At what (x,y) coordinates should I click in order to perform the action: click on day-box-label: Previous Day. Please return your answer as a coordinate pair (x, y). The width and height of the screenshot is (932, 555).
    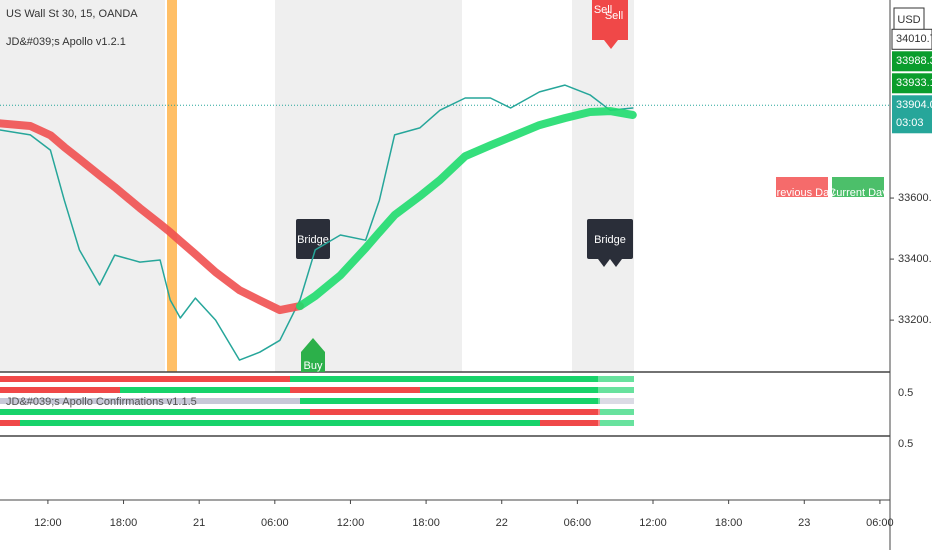
    Looking at the image, I should click on (802, 193).